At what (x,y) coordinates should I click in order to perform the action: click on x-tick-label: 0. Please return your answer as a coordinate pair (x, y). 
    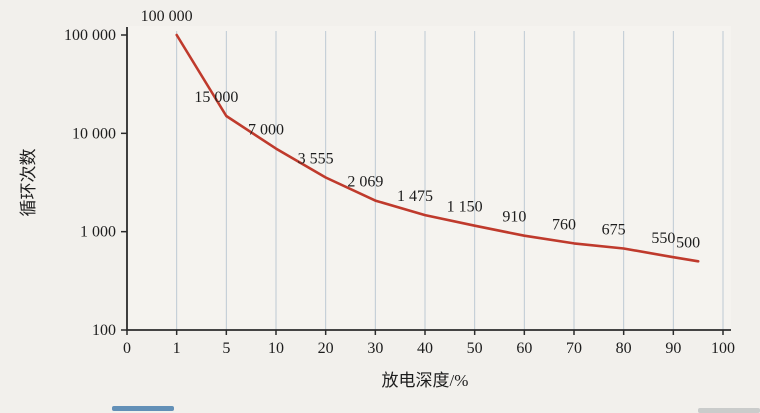
    Looking at the image, I should click on (127, 348).